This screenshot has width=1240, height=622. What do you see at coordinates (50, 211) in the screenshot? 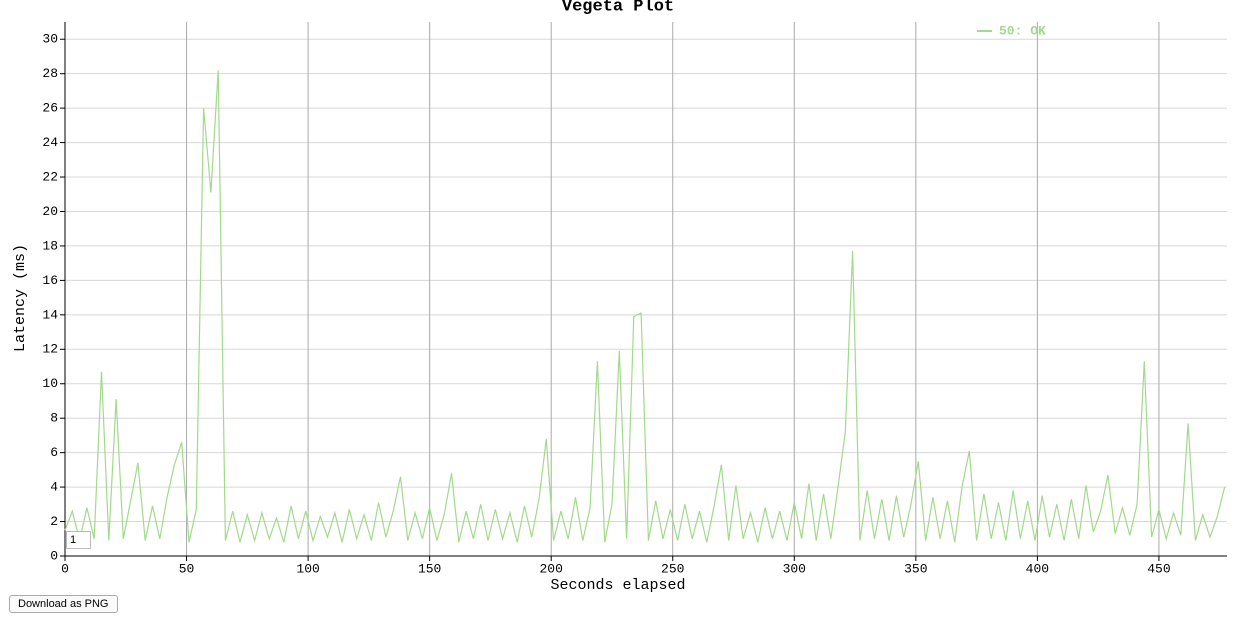
I see `y-tick-label: 20` at bounding box center [50, 211].